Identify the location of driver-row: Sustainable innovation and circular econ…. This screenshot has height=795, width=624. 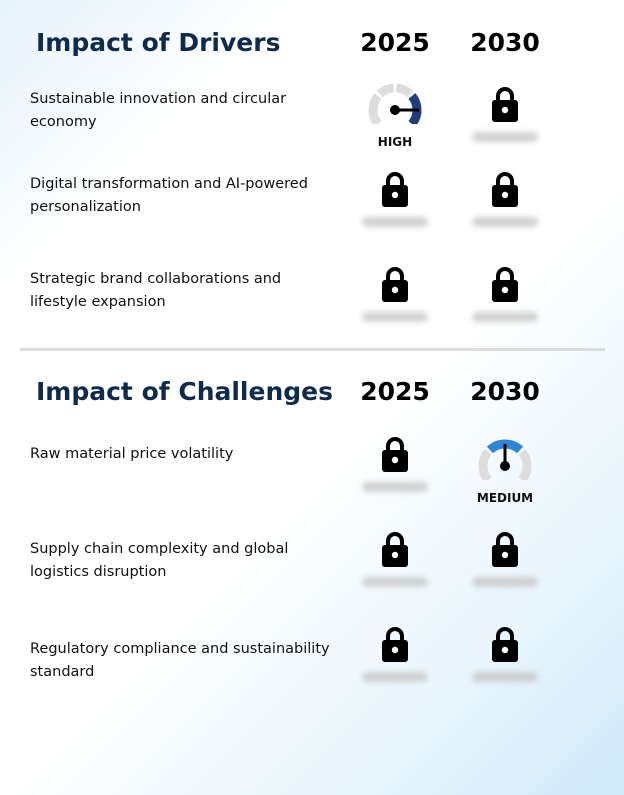
(312, 125).